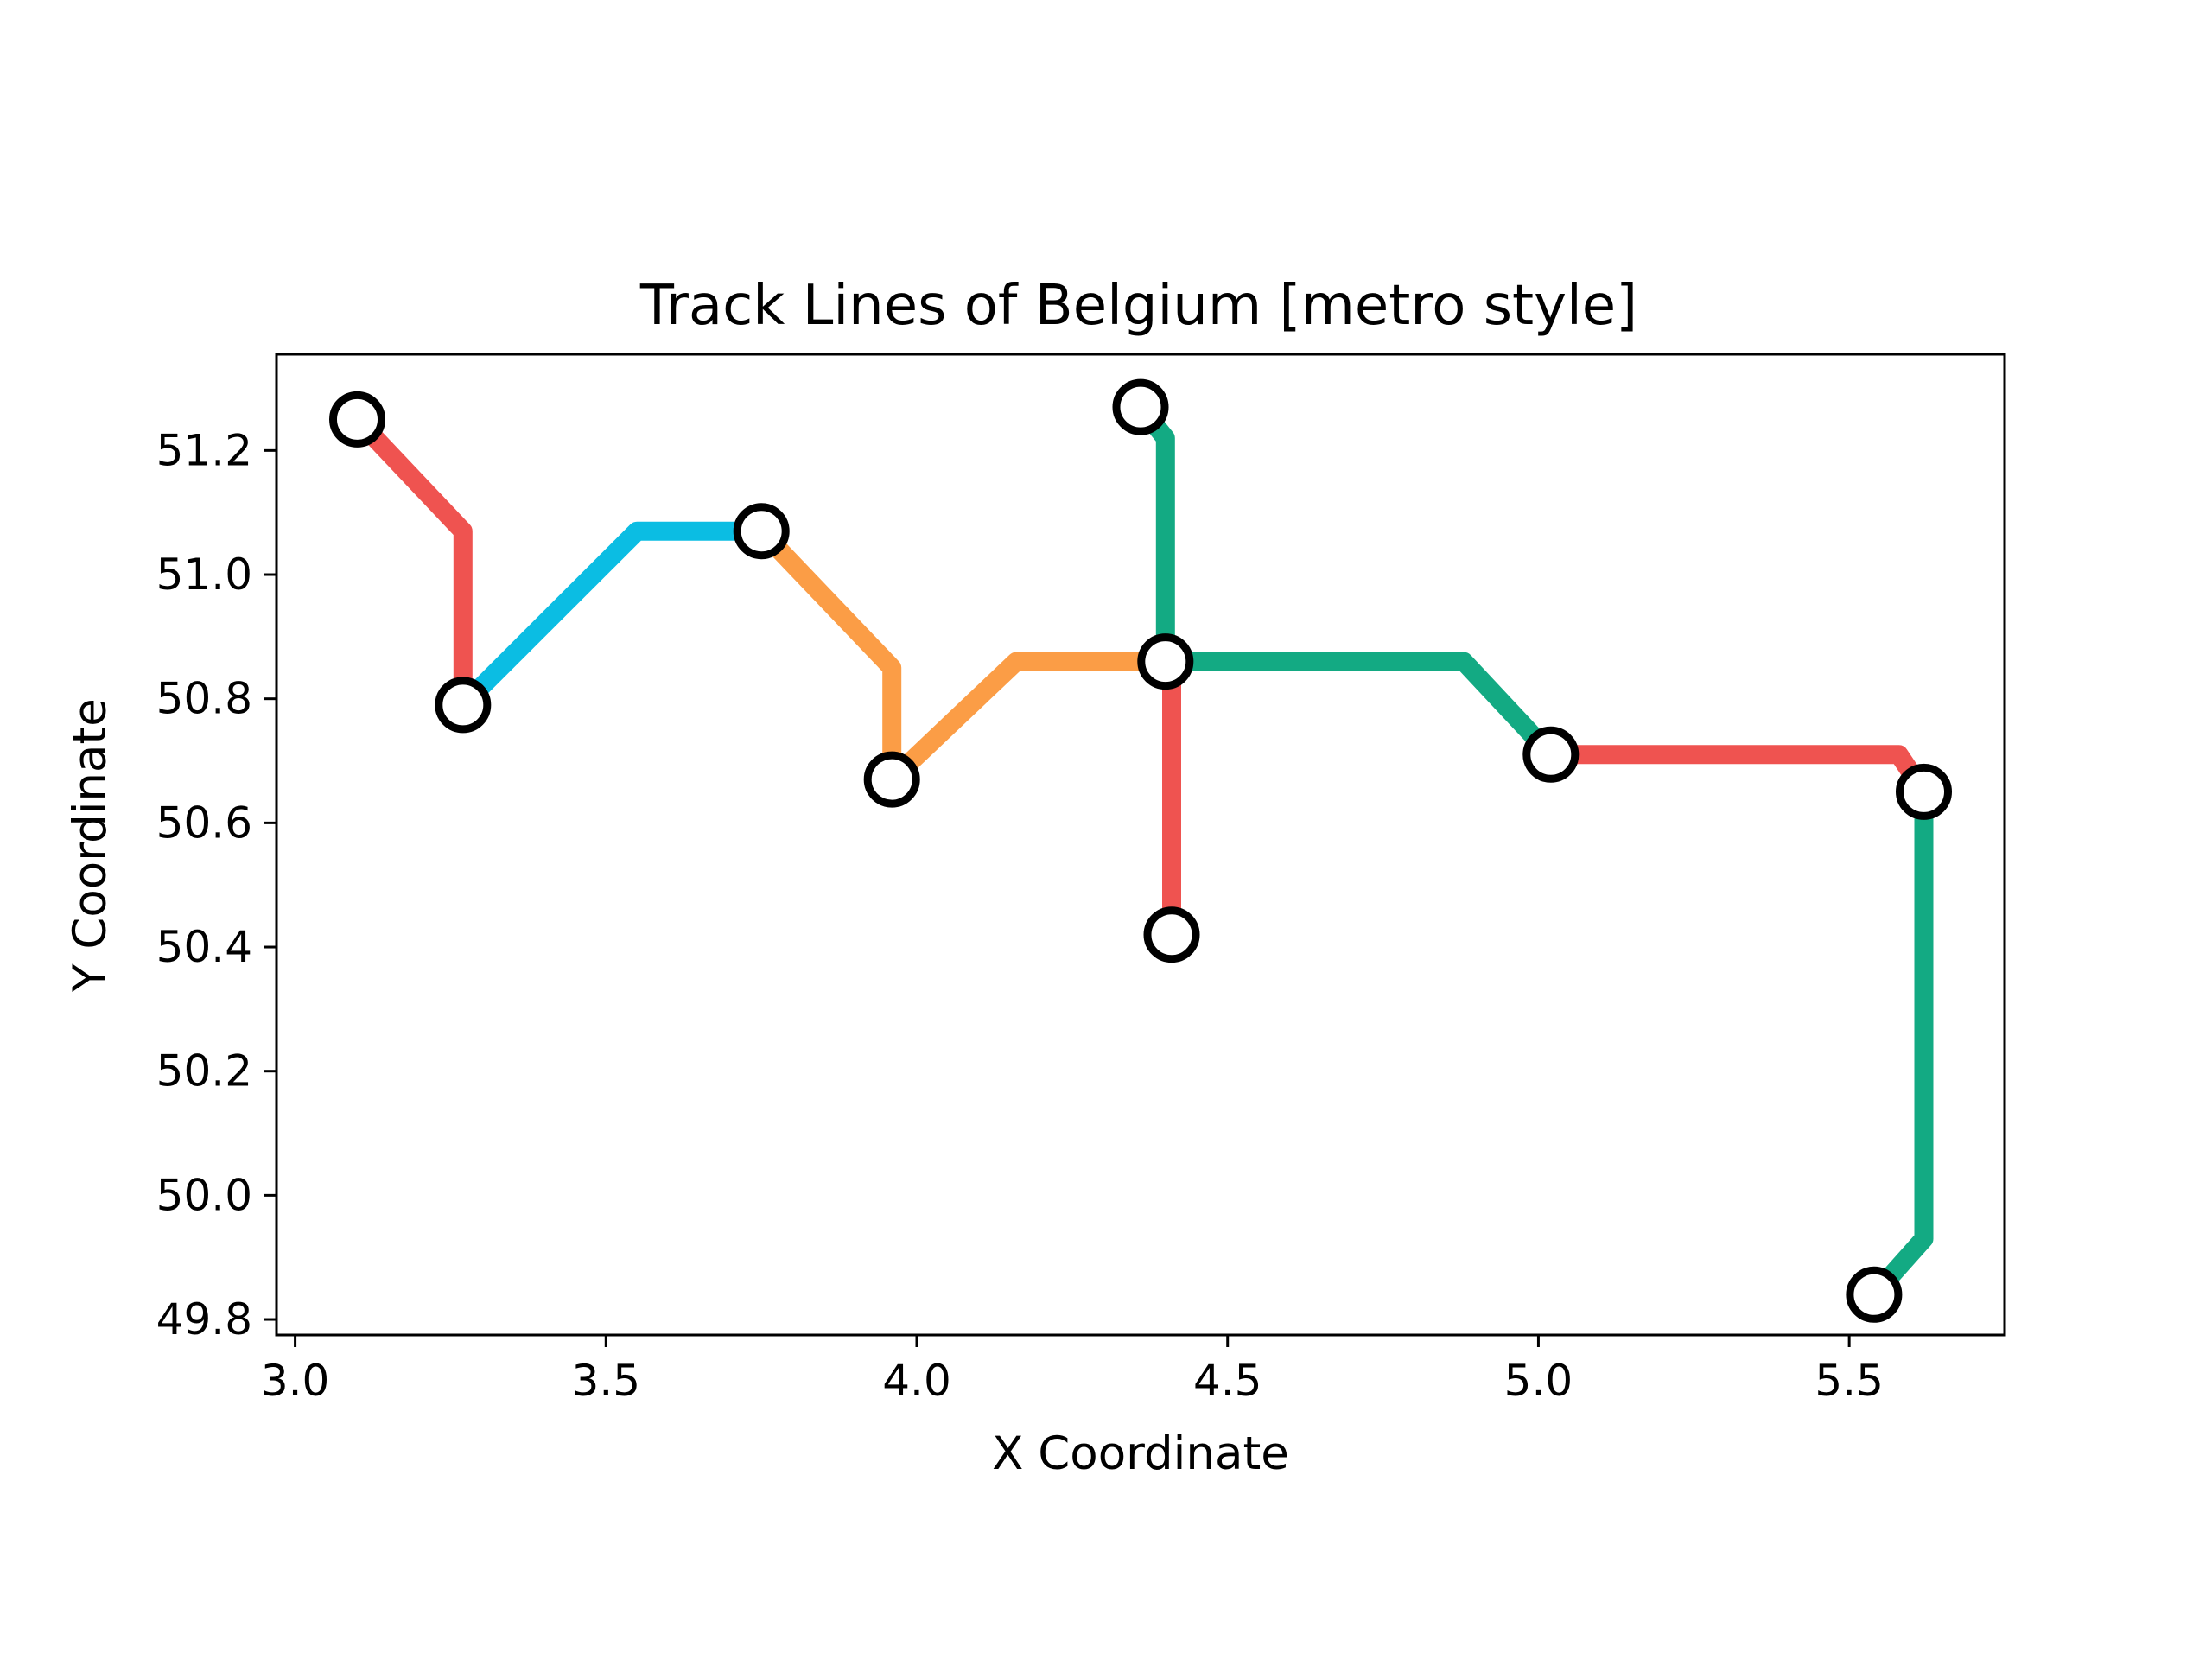 This screenshot has width=2212, height=1659. Describe the element at coordinates (216, 884) in the screenshot. I see `y-axis: 49.8 50.0 50.2 50.4 50.6 50.8 51.0 51.2` at that location.